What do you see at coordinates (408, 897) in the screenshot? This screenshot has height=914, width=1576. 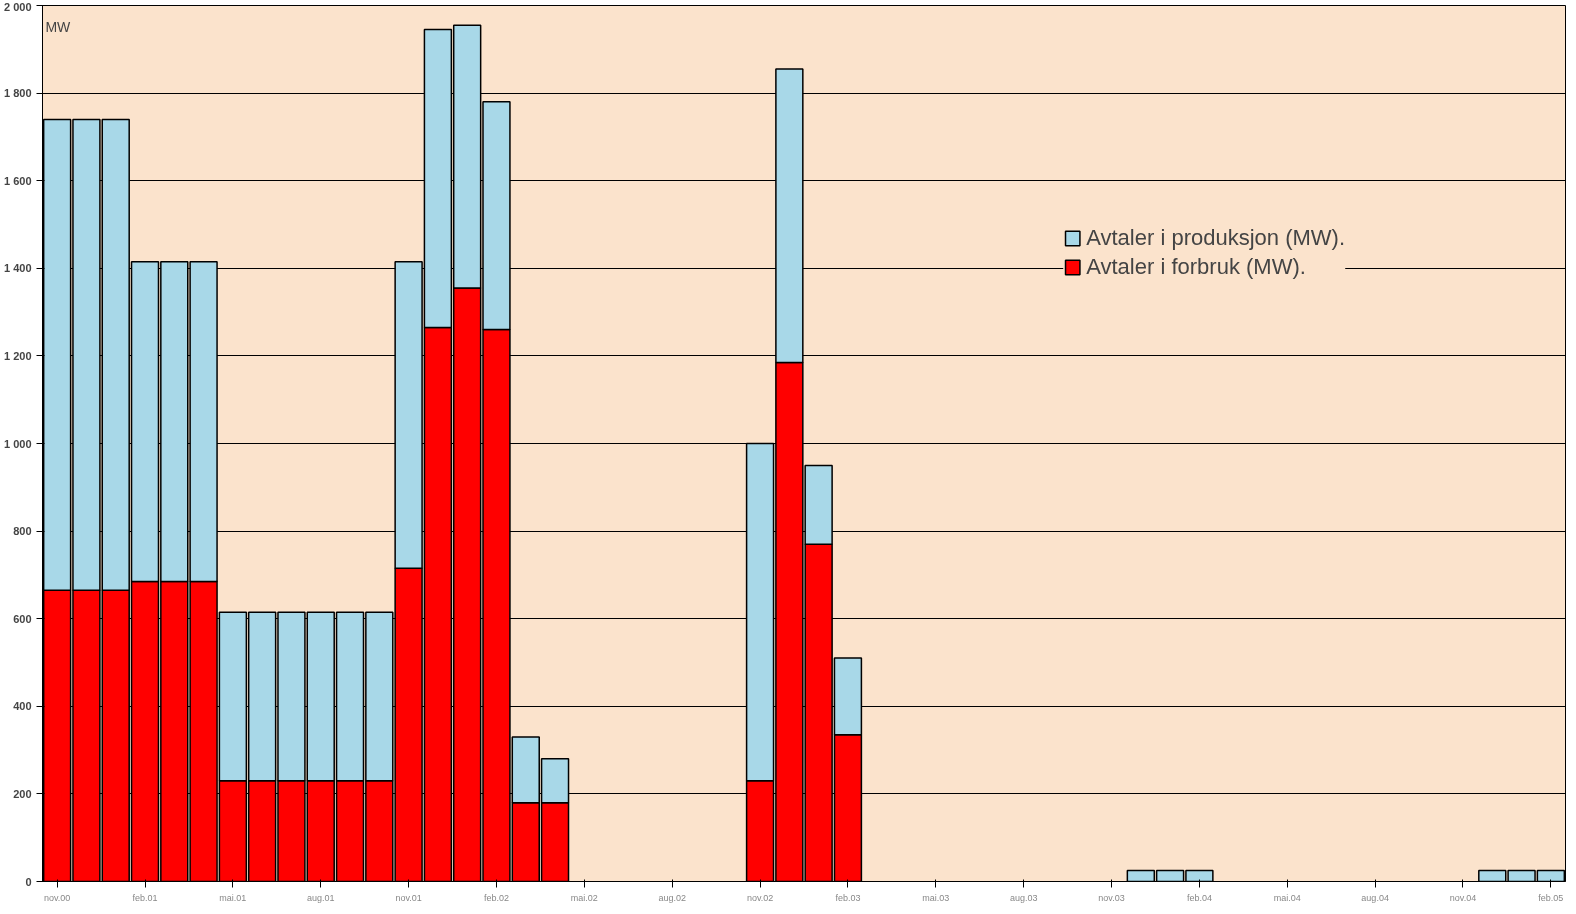 I see `x-tick-label: nov.01` at bounding box center [408, 897].